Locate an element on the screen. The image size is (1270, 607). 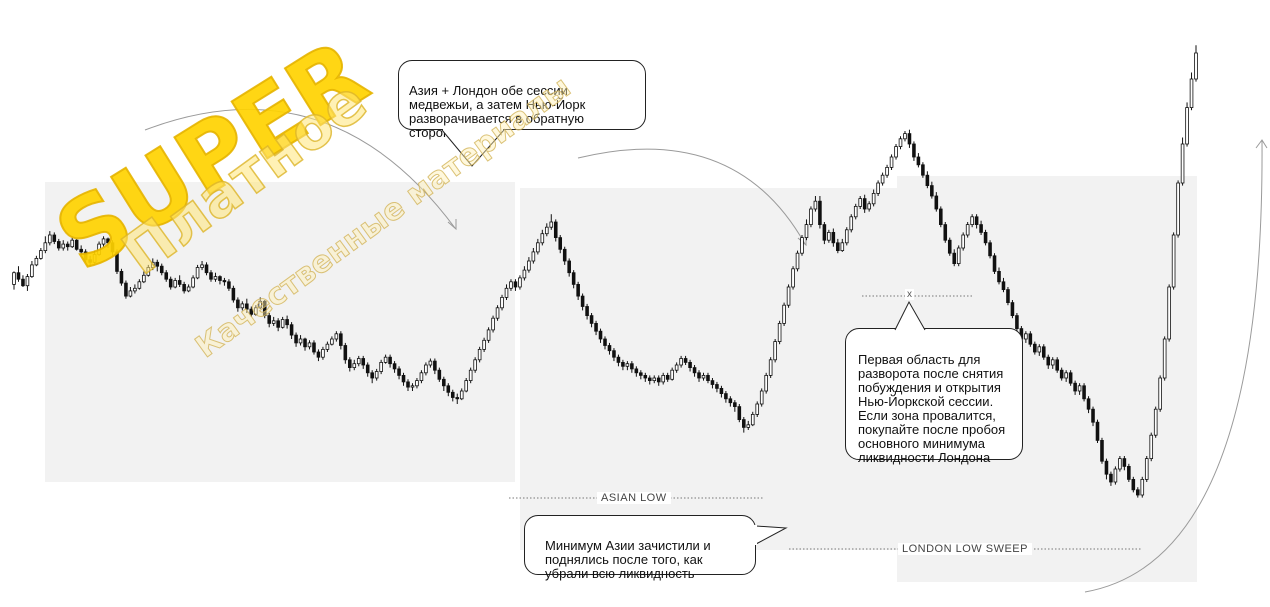
arrowhead-asia is located at coordinates (452, 225).